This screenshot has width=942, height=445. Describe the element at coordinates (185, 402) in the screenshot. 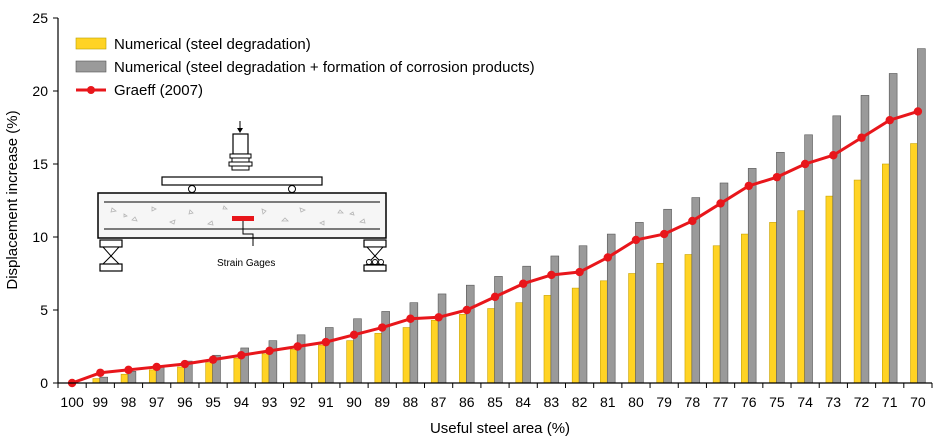

I see `x-tick-label-96: 96` at that location.